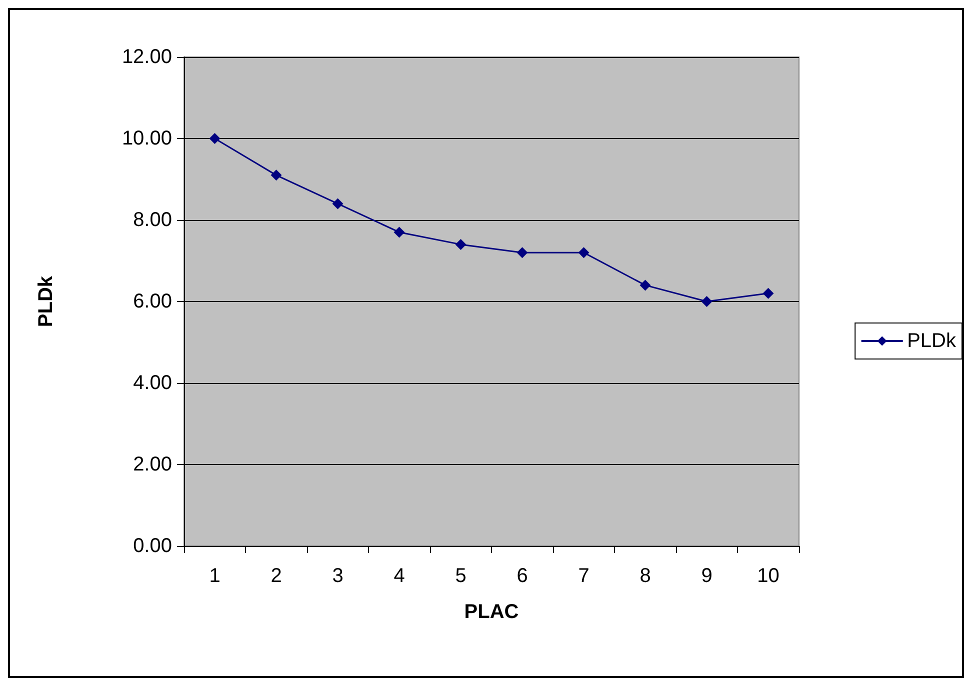 The width and height of the screenshot is (968, 682). What do you see at coordinates (147, 139) in the screenshot?
I see `y-tick-label: 10.00` at bounding box center [147, 139].